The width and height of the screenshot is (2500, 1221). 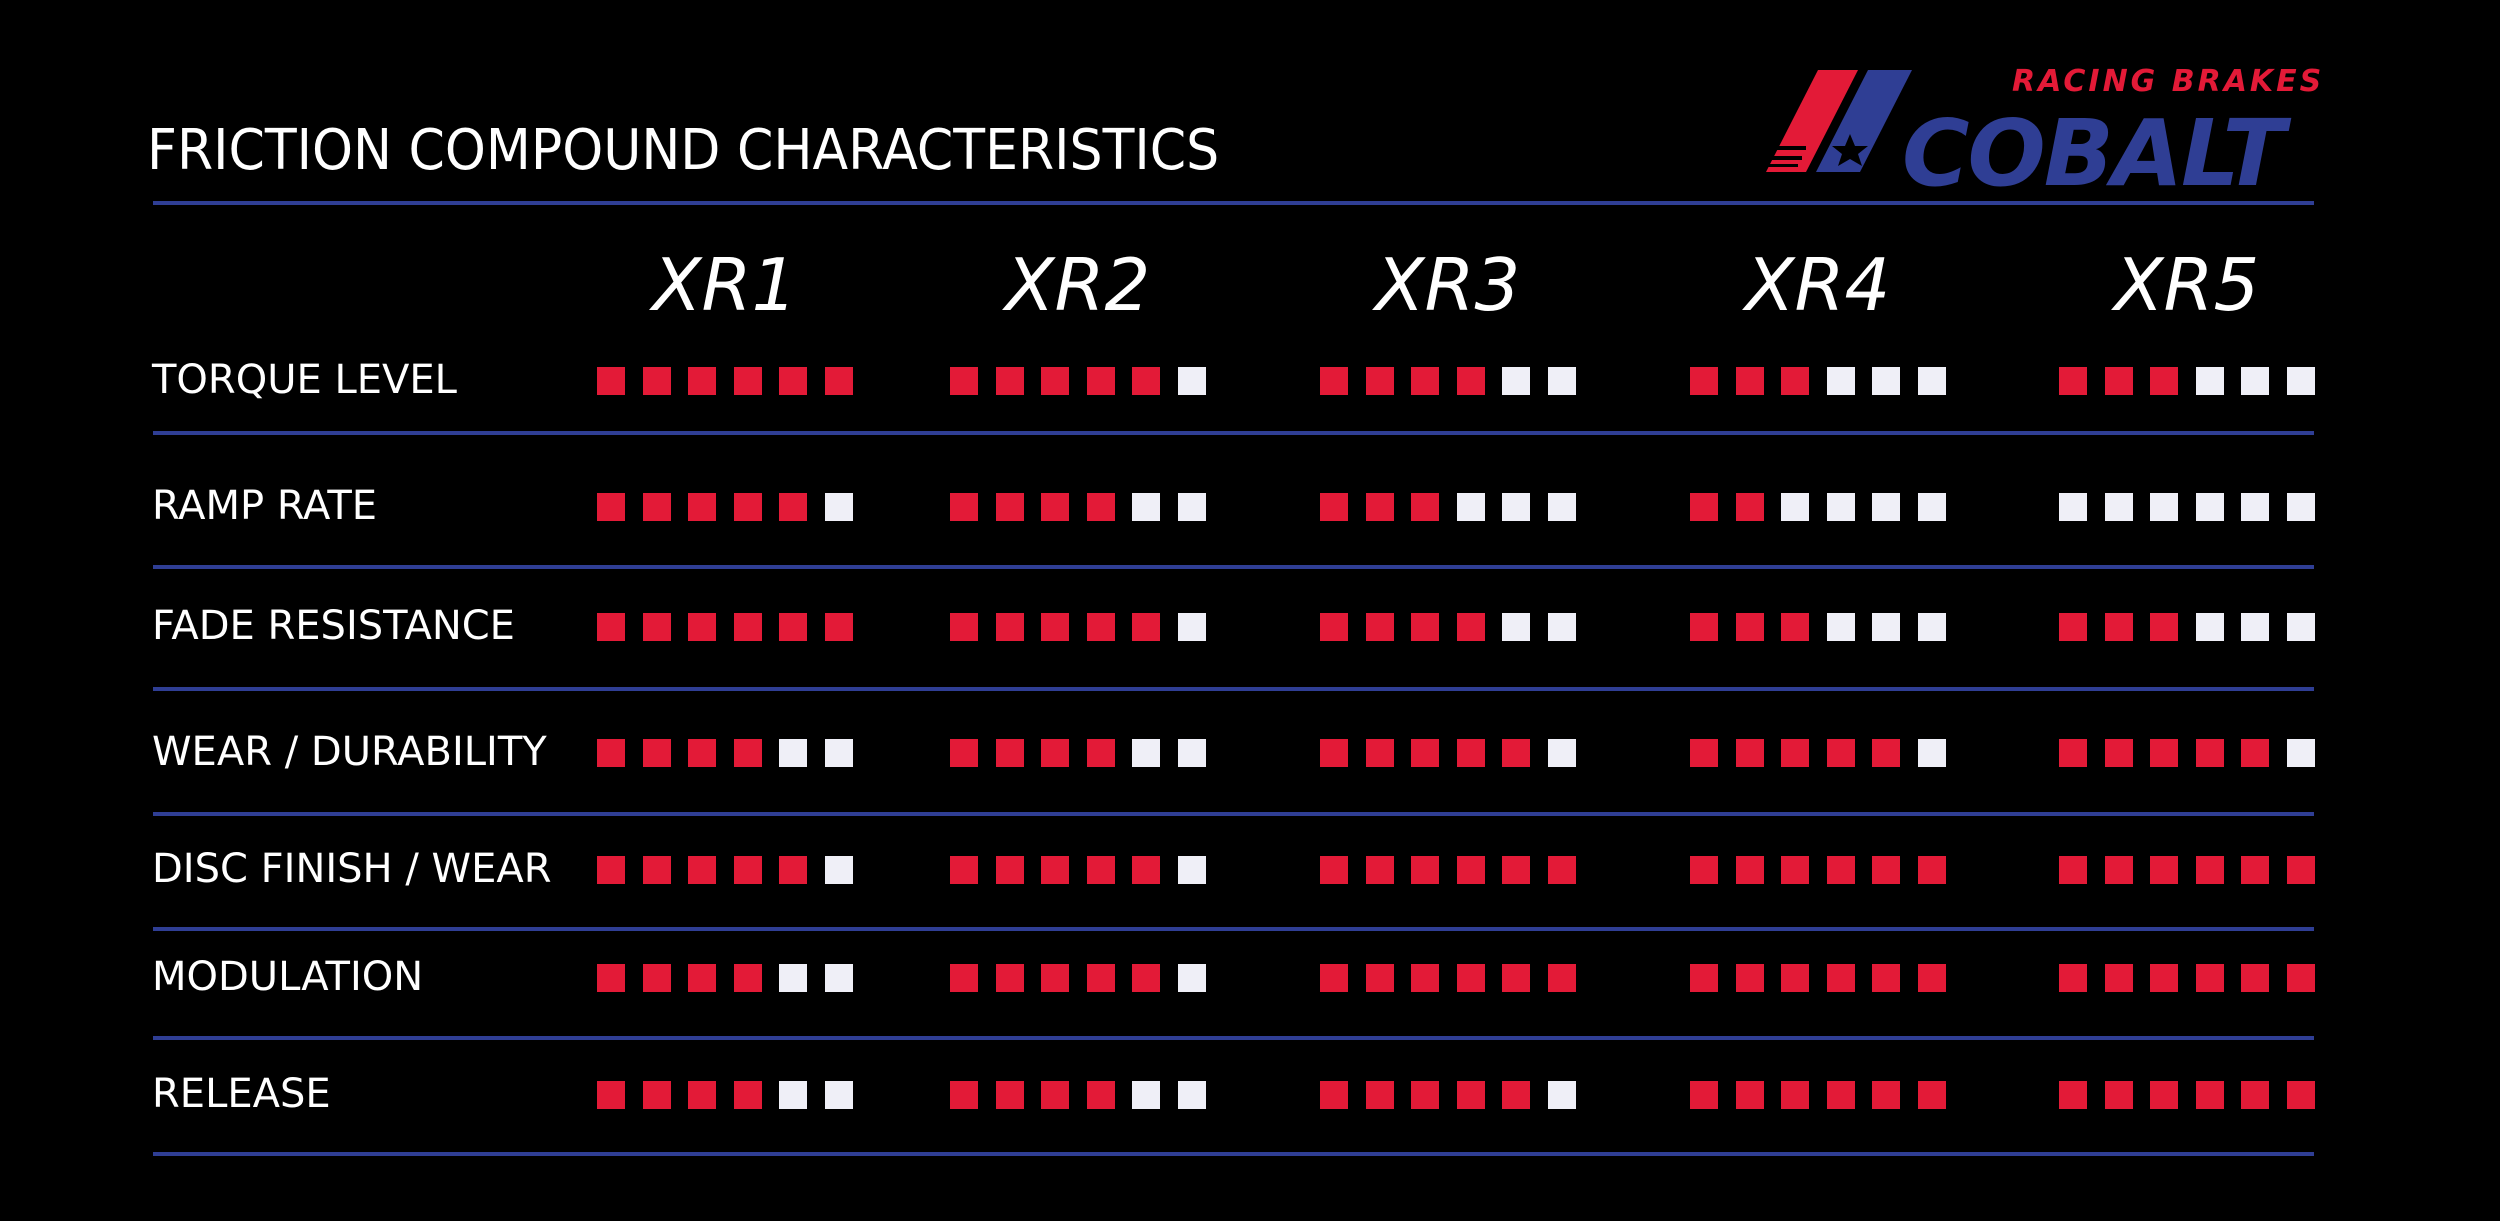 What do you see at coordinates (349, 752) in the screenshot?
I see `row-label: WEAR / DURABILITY` at bounding box center [349, 752].